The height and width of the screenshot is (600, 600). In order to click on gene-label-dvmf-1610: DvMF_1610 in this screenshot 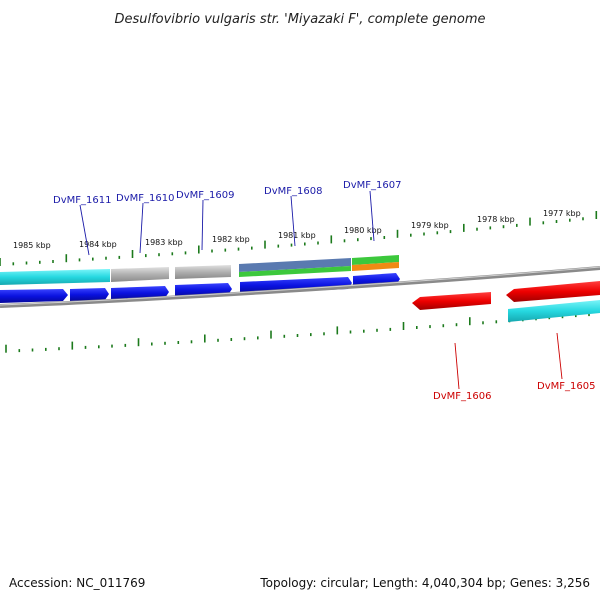, I will do `click(145, 198)`.